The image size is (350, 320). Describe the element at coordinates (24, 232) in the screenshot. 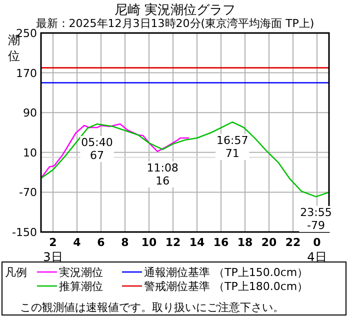

I see `y-tick-label: -150` at that location.